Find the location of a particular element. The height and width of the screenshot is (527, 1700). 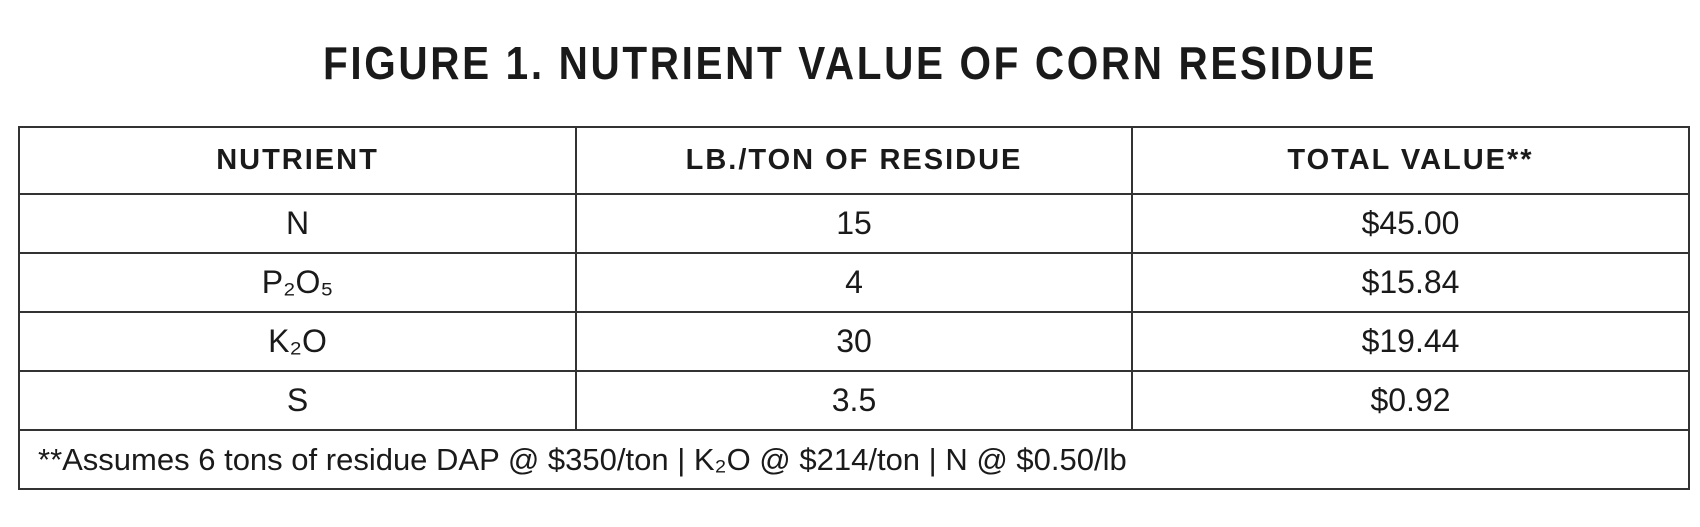

table-cell: S is located at coordinates (297, 400).